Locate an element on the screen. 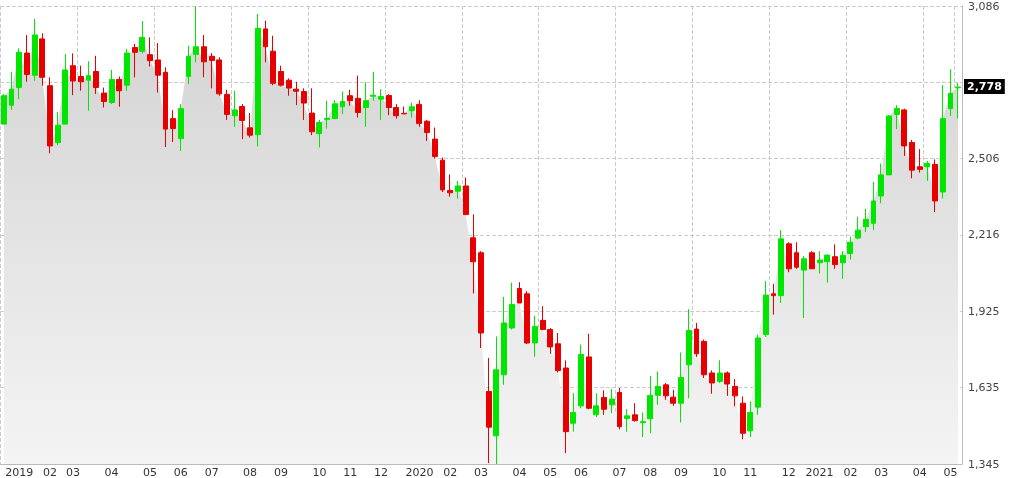 Image resolution: width=1024 pixels, height=478 pixels. x-tick-label: 09 is located at coordinates (681, 472).